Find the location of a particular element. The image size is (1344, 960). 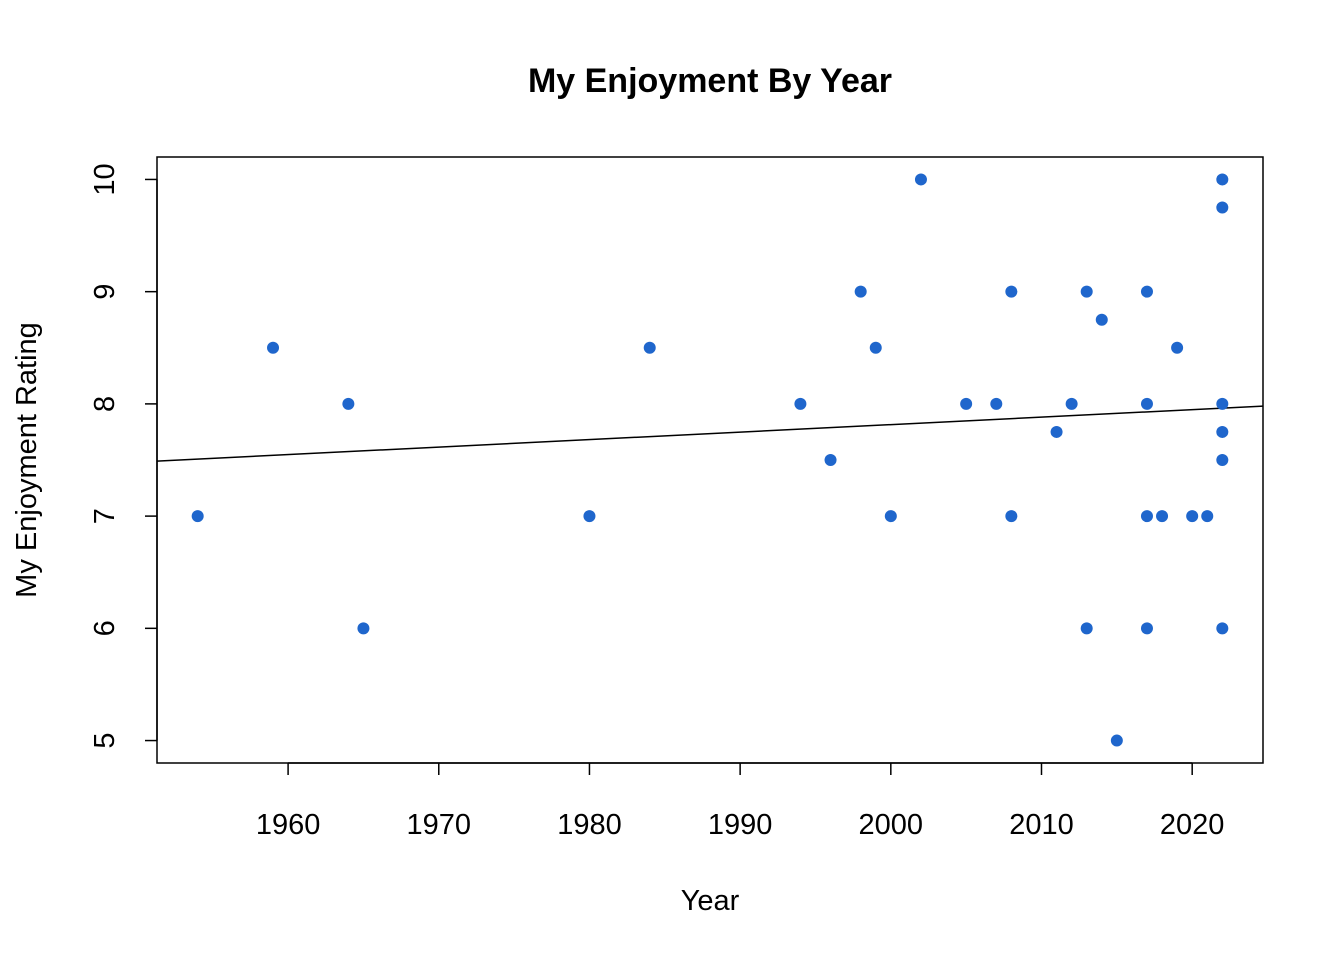

x-tick-label: 2010 is located at coordinates (1041, 825).